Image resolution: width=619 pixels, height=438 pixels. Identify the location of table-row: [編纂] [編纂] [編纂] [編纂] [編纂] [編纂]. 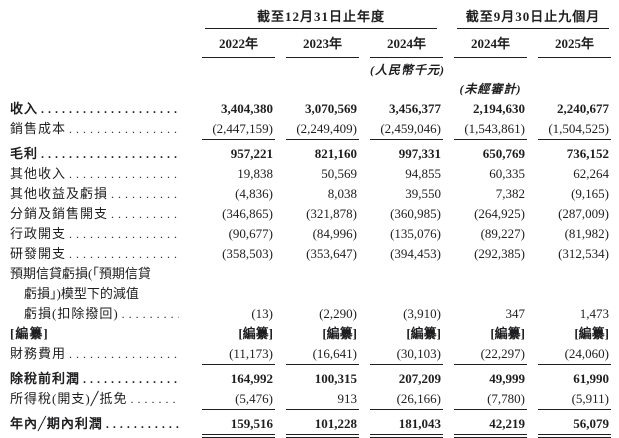
(310, 334).